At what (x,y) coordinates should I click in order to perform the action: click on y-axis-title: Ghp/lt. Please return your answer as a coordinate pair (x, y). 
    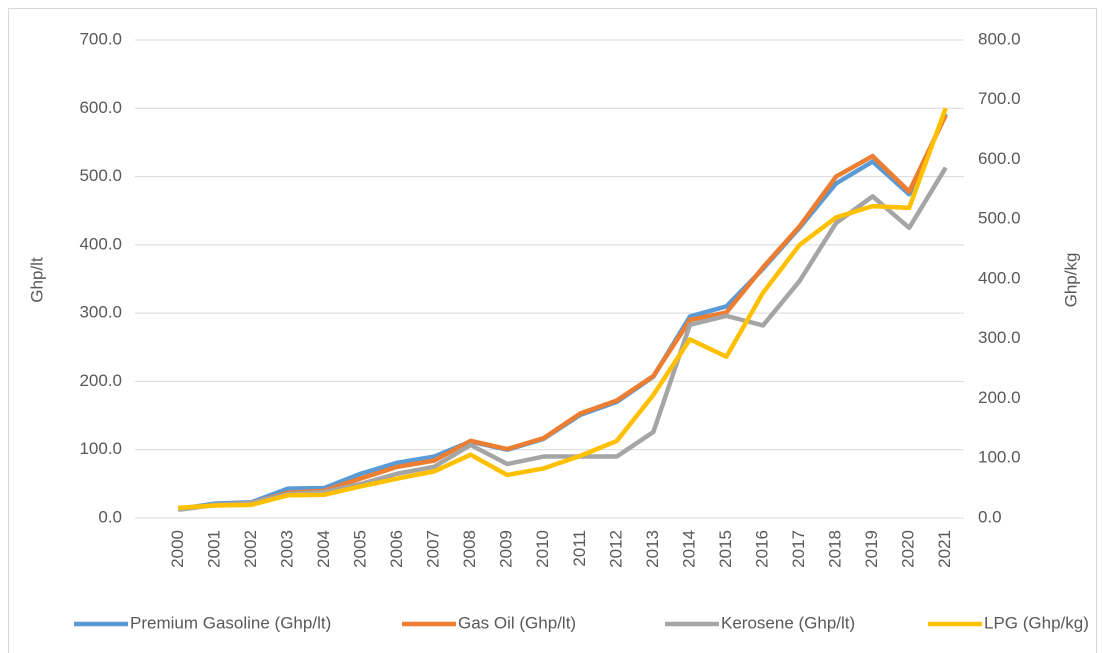
    Looking at the image, I should click on (36, 280).